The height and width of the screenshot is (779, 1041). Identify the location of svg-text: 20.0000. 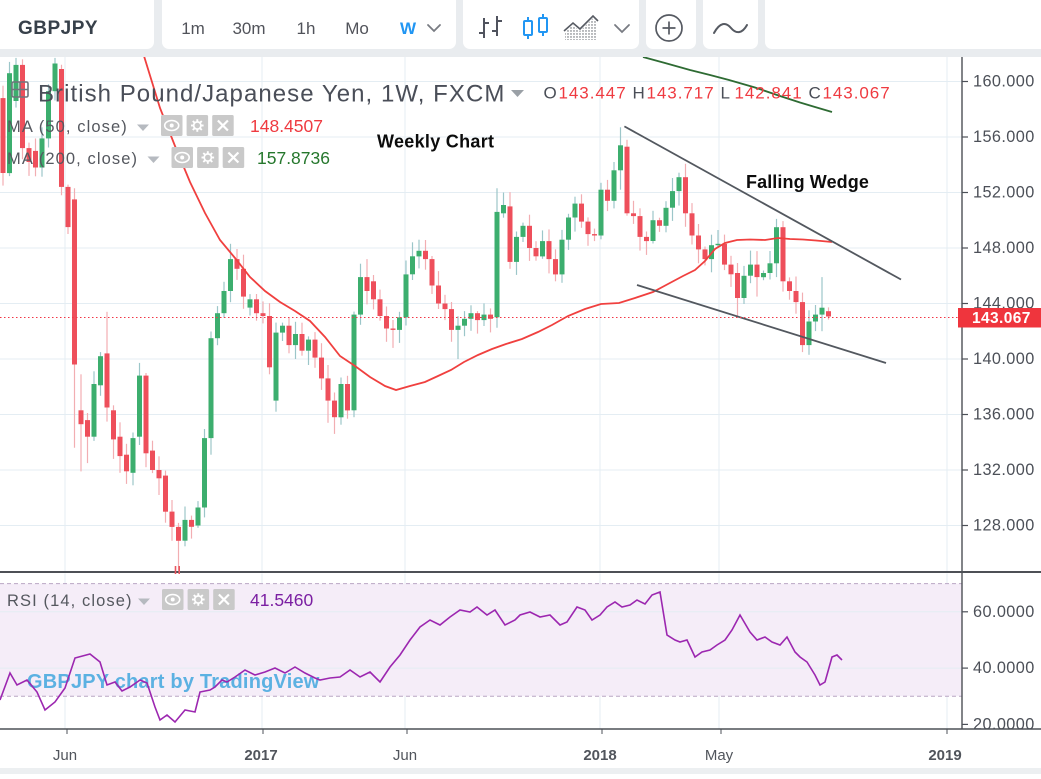
(1004, 724).